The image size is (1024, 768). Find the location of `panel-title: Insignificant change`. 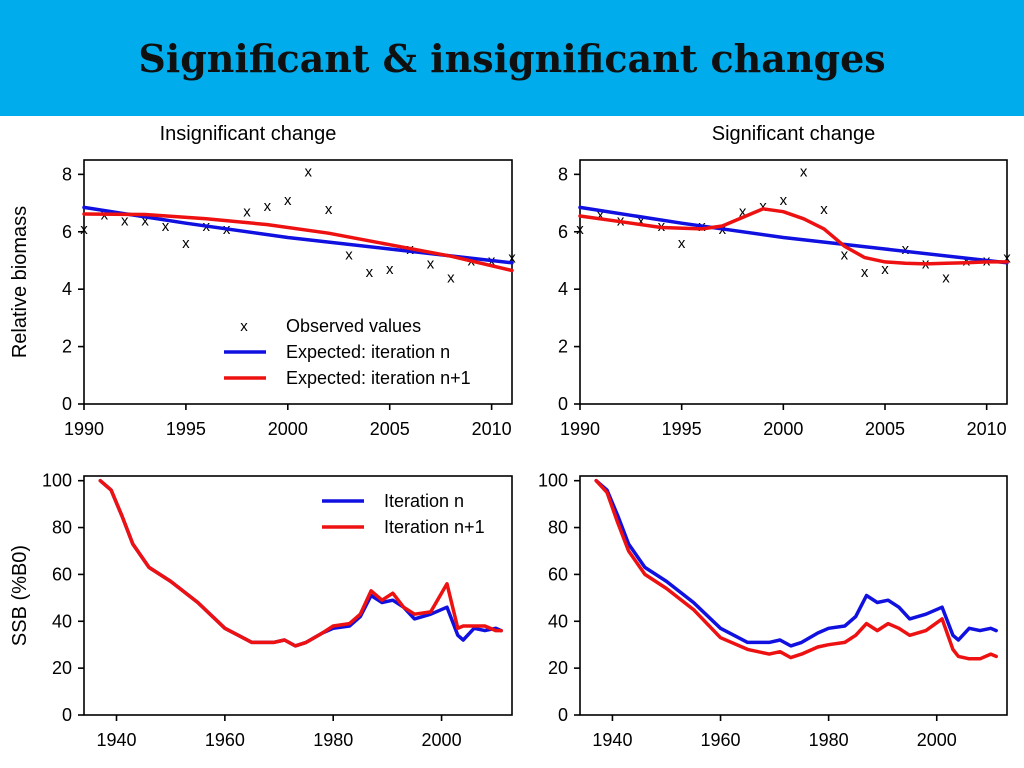

panel-title: Insignificant change is located at coordinates (248, 134).